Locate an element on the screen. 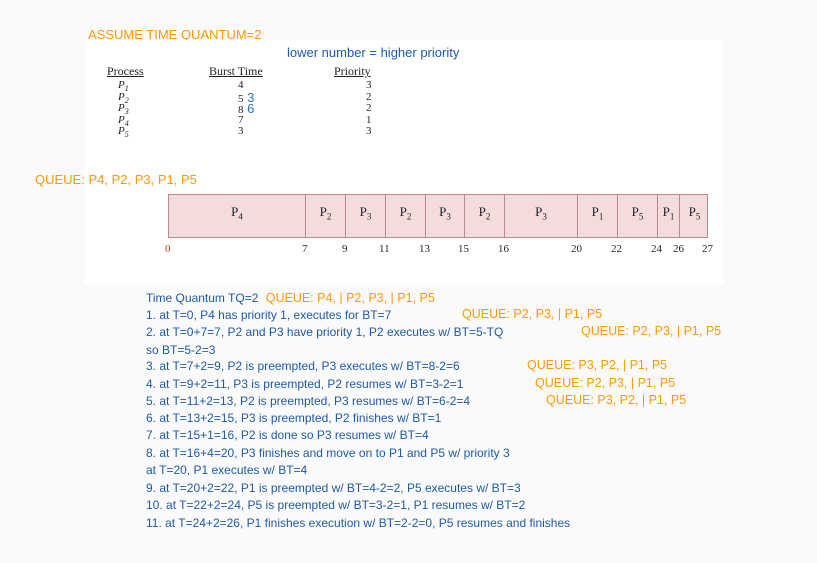  process-header: Process is located at coordinates (125, 71).